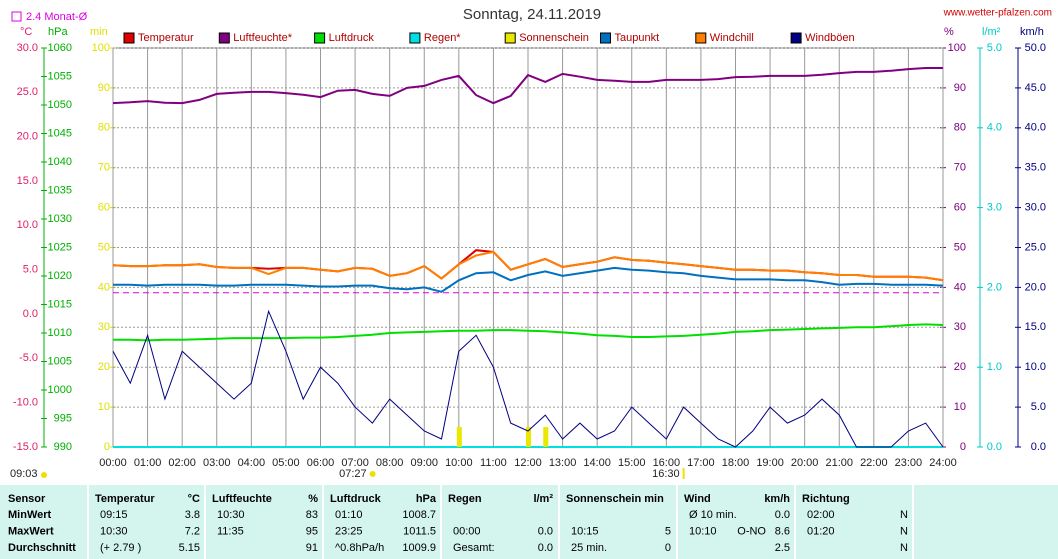 Image resolution: width=1058 pixels, height=559 pixels. Describe the element at coordinates (585, 531) in the screenshot. I see `table-cell: 10:15` at that location.